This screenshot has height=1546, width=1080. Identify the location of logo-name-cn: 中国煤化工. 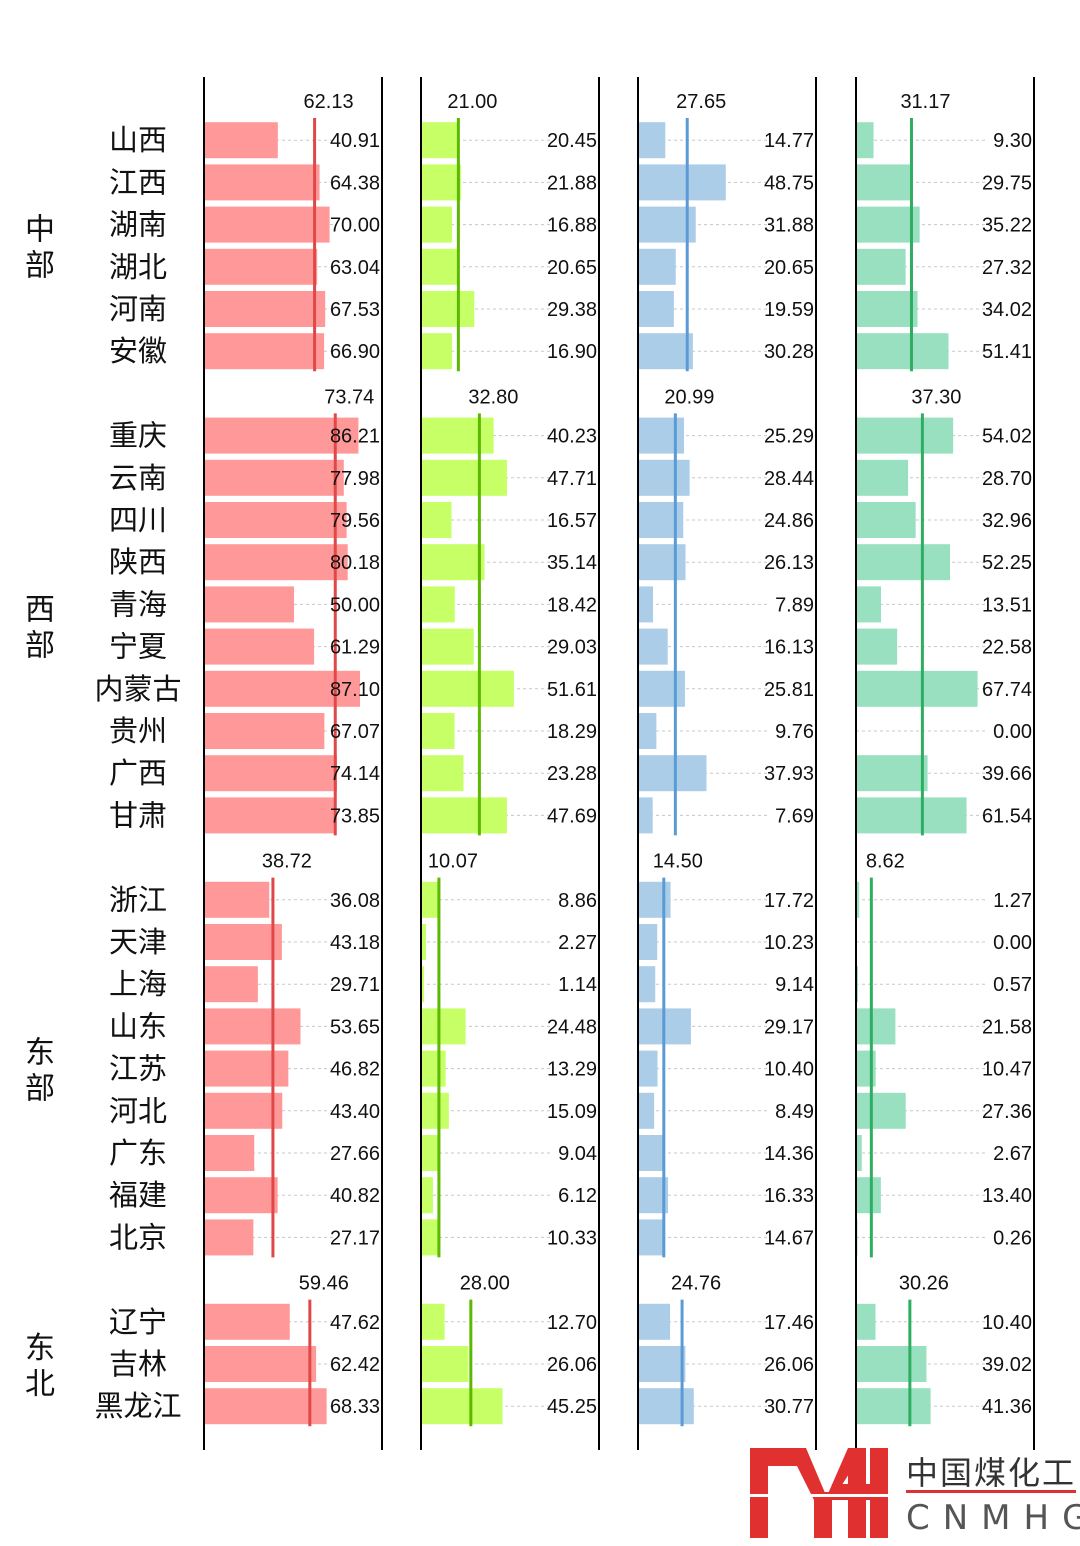
(991, 1473).